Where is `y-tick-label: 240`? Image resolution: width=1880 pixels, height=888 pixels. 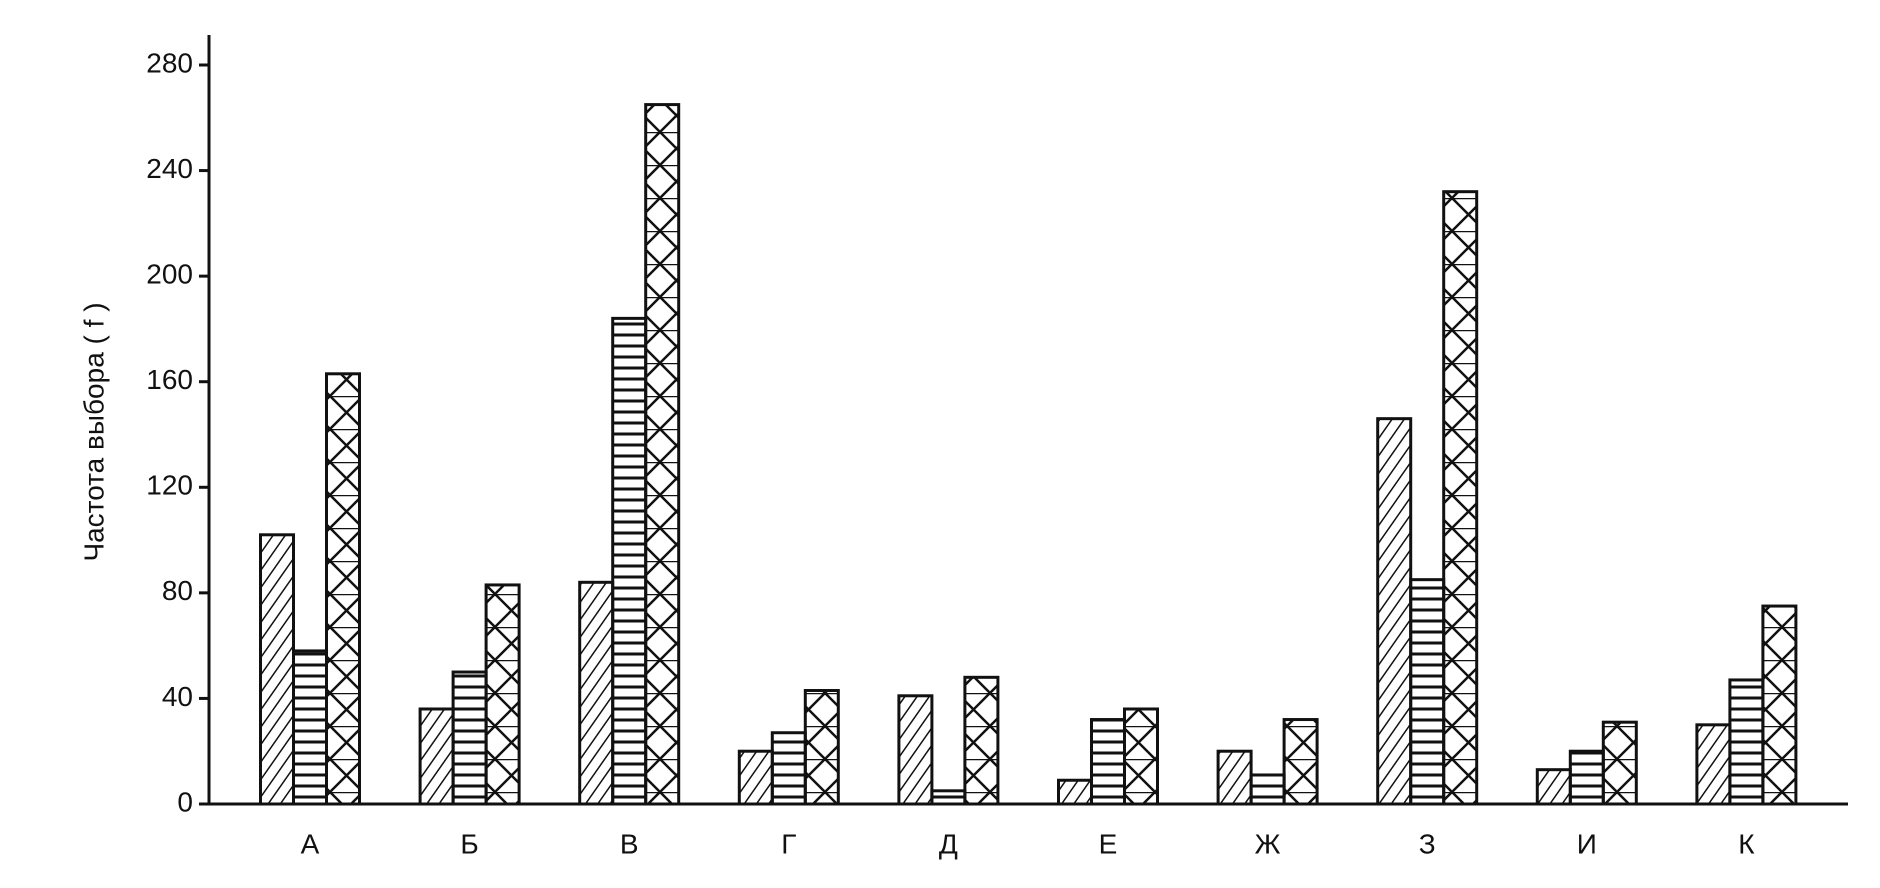
y-tick-label: 240 is located at coordinates (169, 168).